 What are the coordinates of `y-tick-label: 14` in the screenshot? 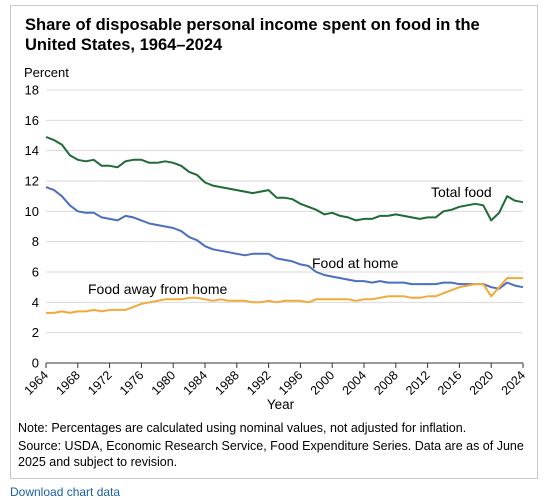 It's located at (32, 150).